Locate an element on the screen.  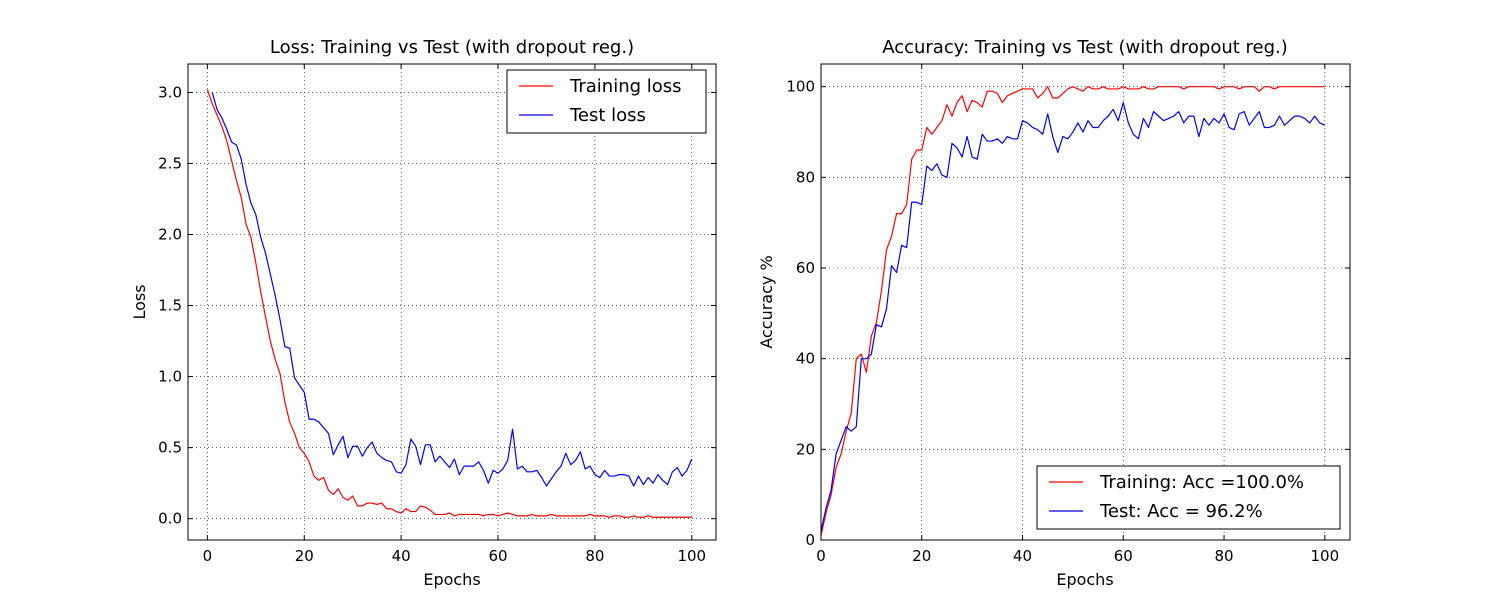
loss-y-tick-label: 3.0 is located at coordinates (170, 92).